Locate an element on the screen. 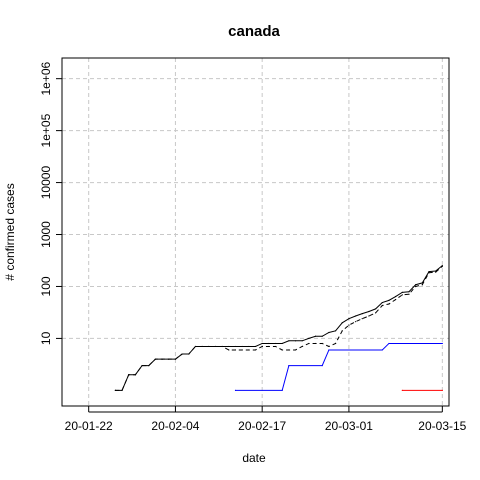  x-axis: 20-01-22 20-02-04 20-02-17 20-03-01 20-03-15 is located at coordinates (266, 419).